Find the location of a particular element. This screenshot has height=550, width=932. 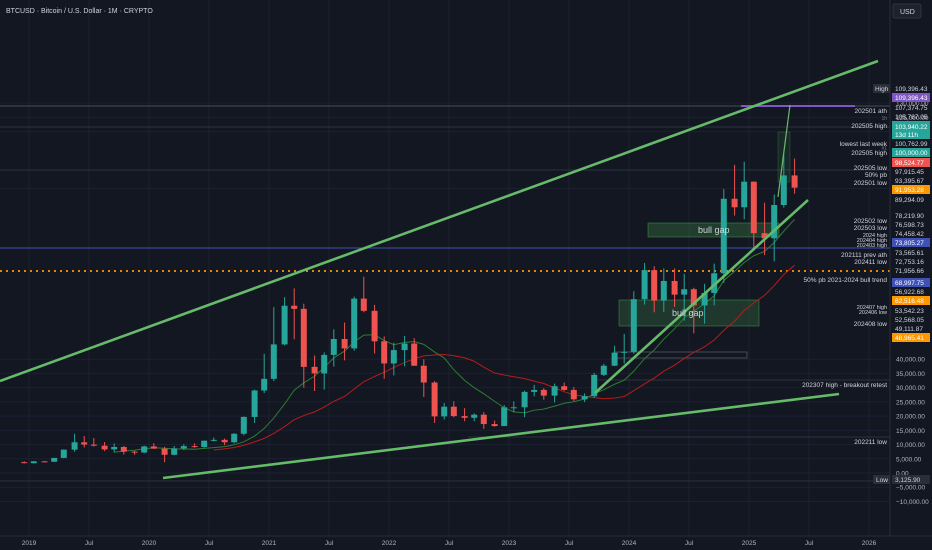

high-tag-box is located at coordinates (881, 88).